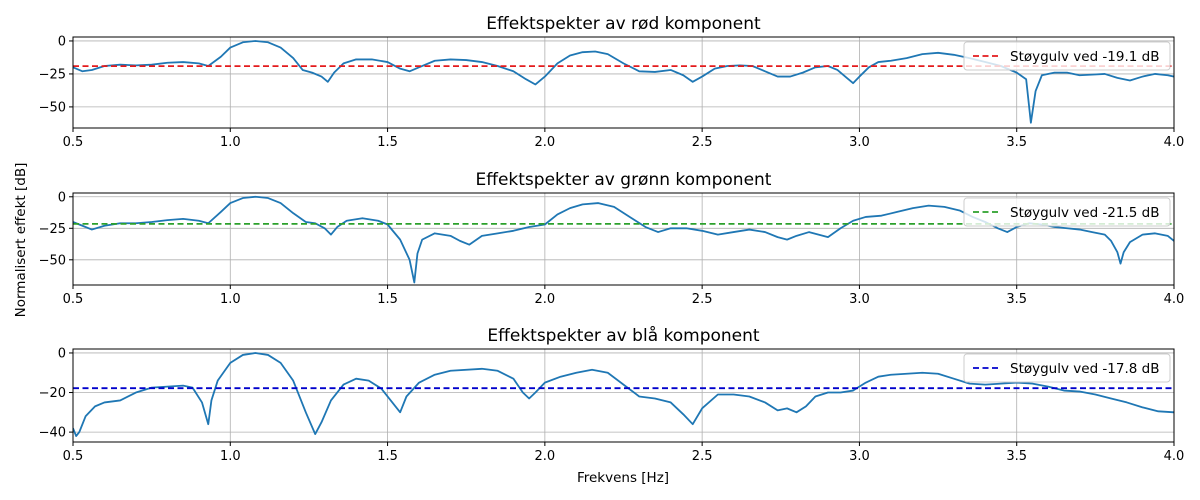 Image resolution: width=1200 pixels, height=500 pixels. What do you see at coordinates (1084, 213) in the screenshot?
I see `legend-label: Støygulv ved -21.5 dB` at bounding box center [1084, 213].